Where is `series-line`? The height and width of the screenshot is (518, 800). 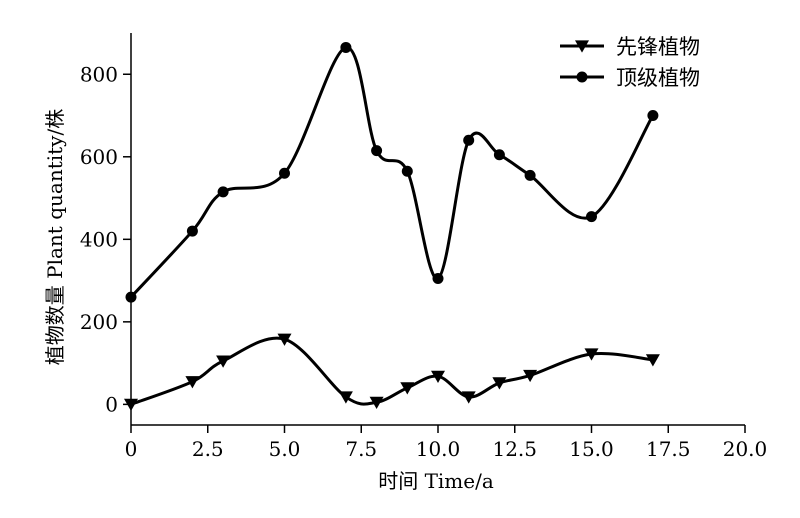 series-line is located at coordinates (392, 371).